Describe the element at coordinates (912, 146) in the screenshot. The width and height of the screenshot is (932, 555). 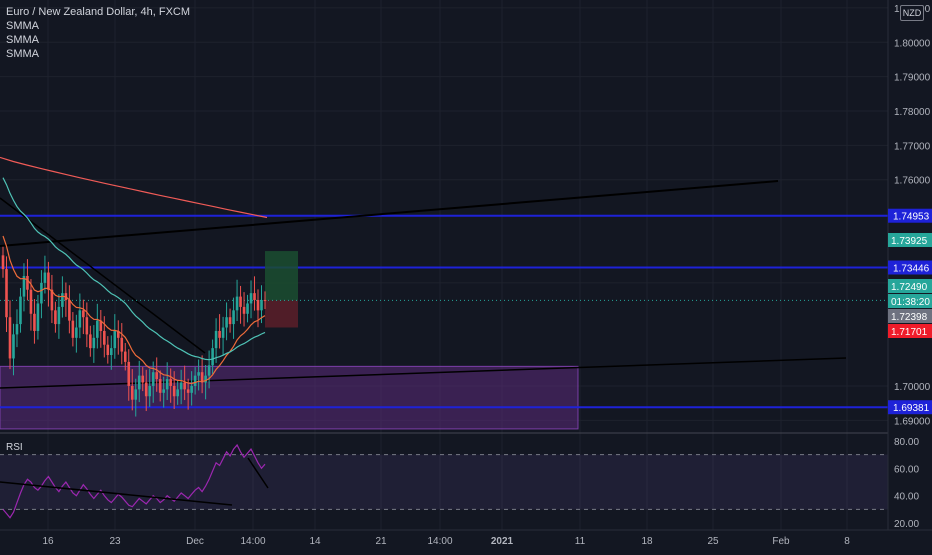
I see `price-tick-label: 1.77000` at that location.